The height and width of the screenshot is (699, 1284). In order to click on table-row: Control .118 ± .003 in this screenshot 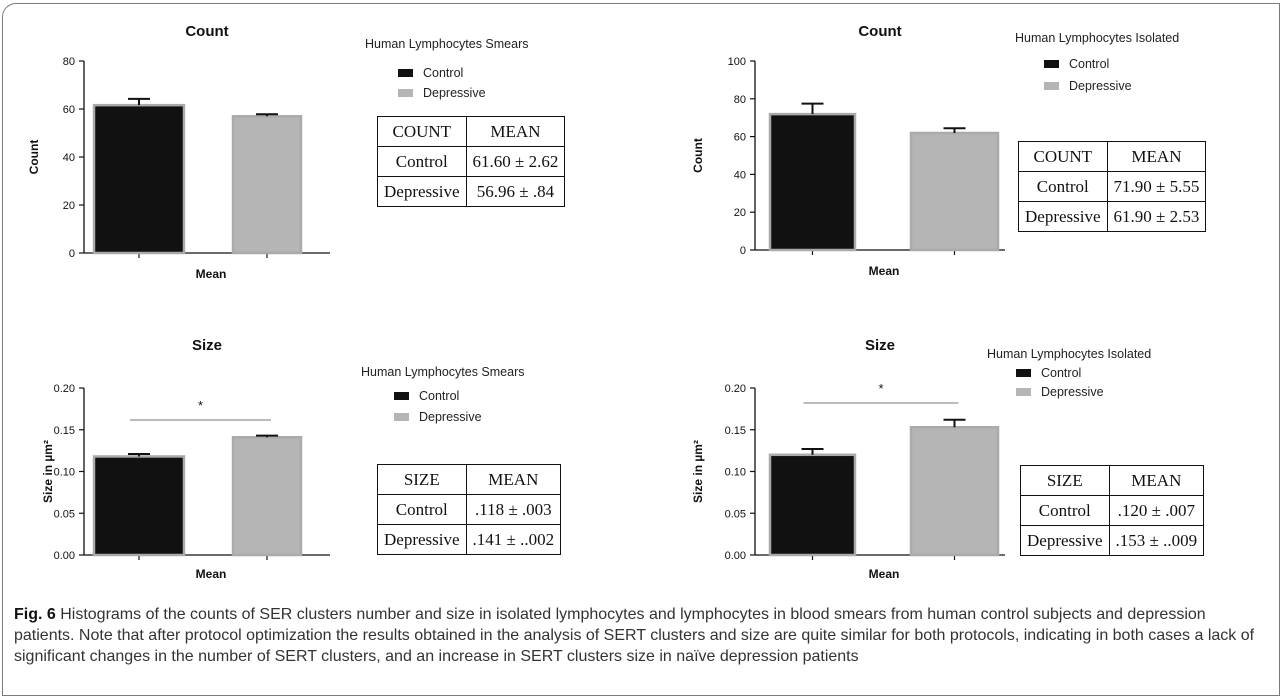, I will do `click(469, 509)`.